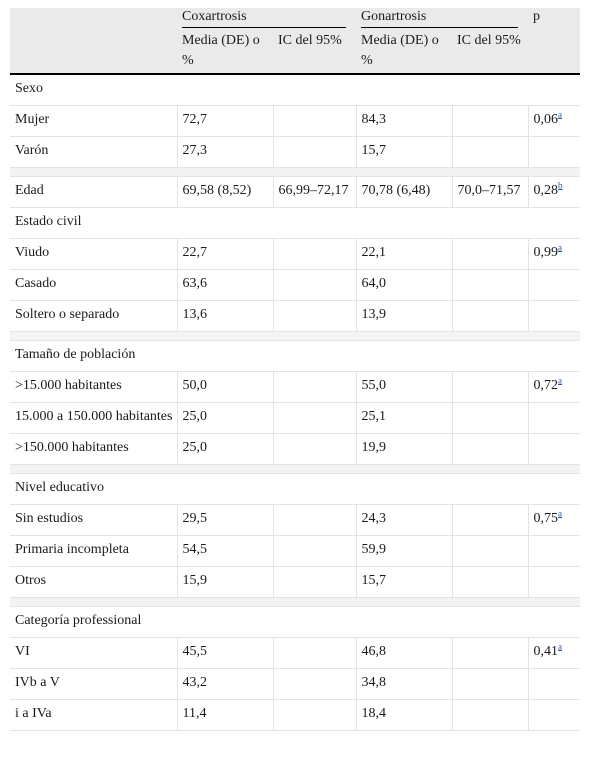 The image size is (590, 782). What do you see at coordinates (93, 582) in the screenshot?
I see `row-label: Otros` at bounding box center [93, 582].